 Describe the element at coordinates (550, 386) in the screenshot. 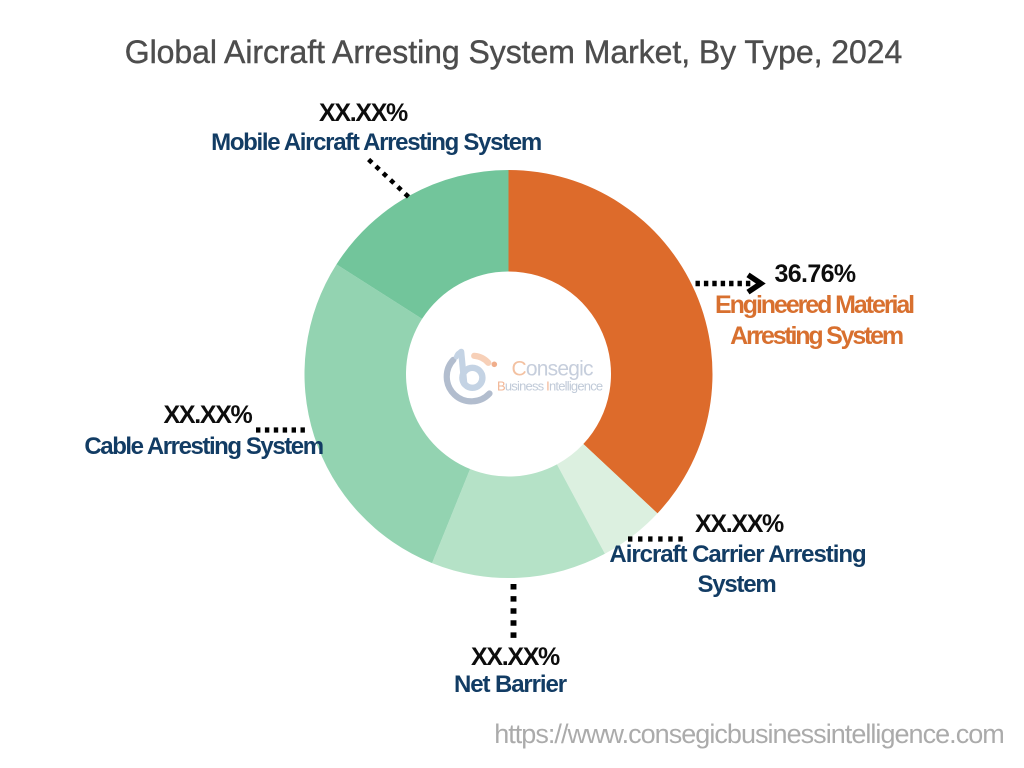

I see `svg-text: Business Intelligence` at that location.